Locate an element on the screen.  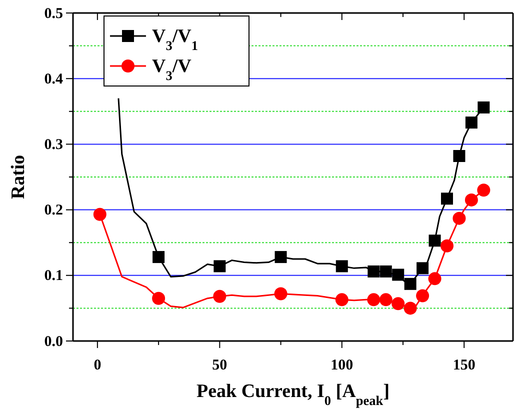
legend-label: V$_{3}$/V$_{1}$ is located at coordinates (175, 39).